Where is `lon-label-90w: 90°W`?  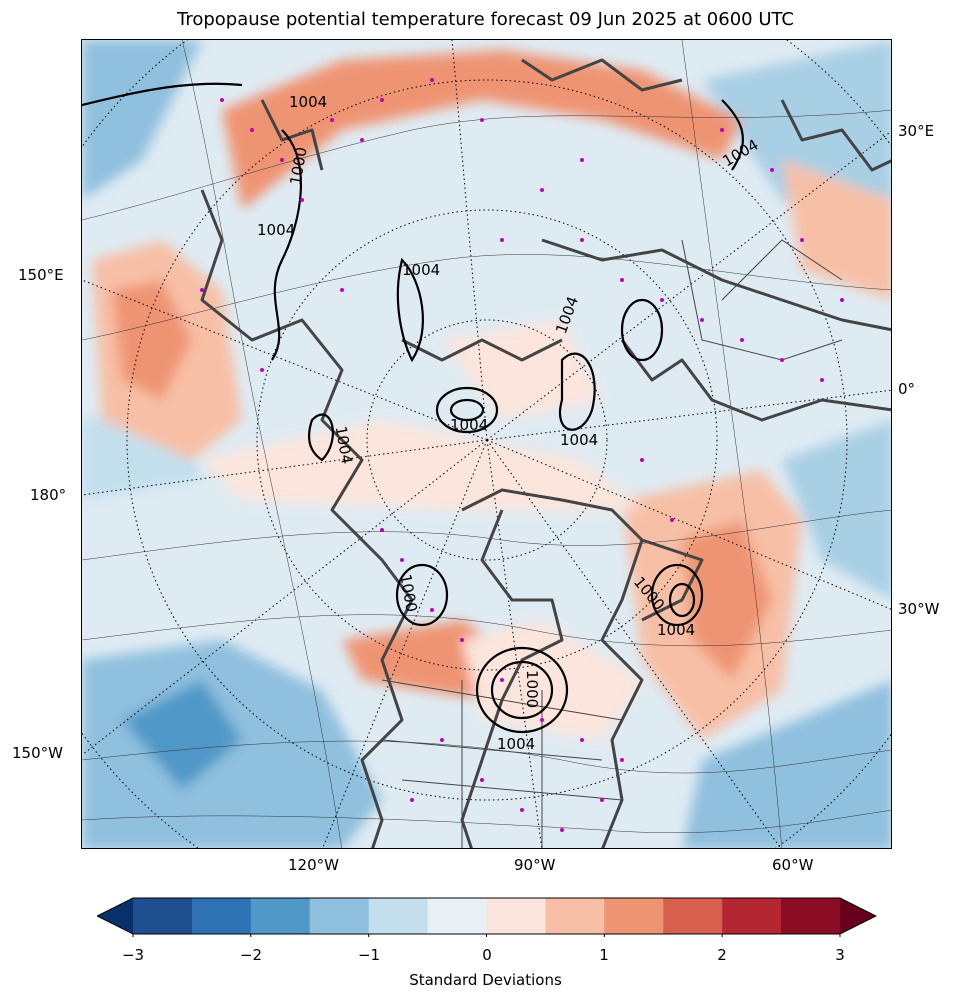 lon-label-90w: 90°W is located at coordinates (535, 865).